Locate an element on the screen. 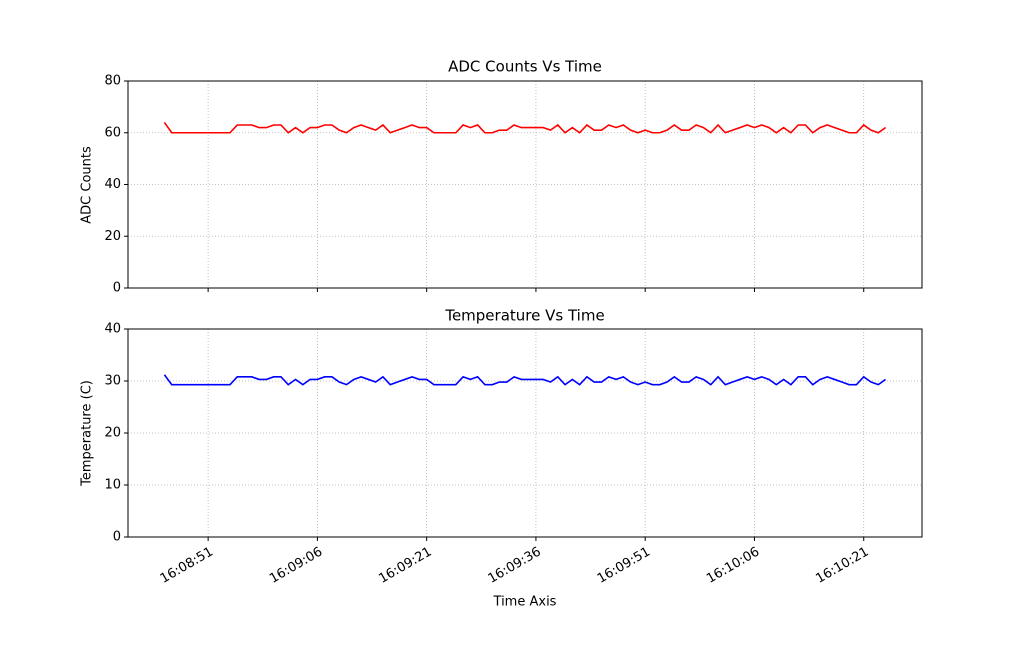 This screenshot has width=1024, height=671. y-axis-label: Temperature (C) is located at coordinates (87, 433).